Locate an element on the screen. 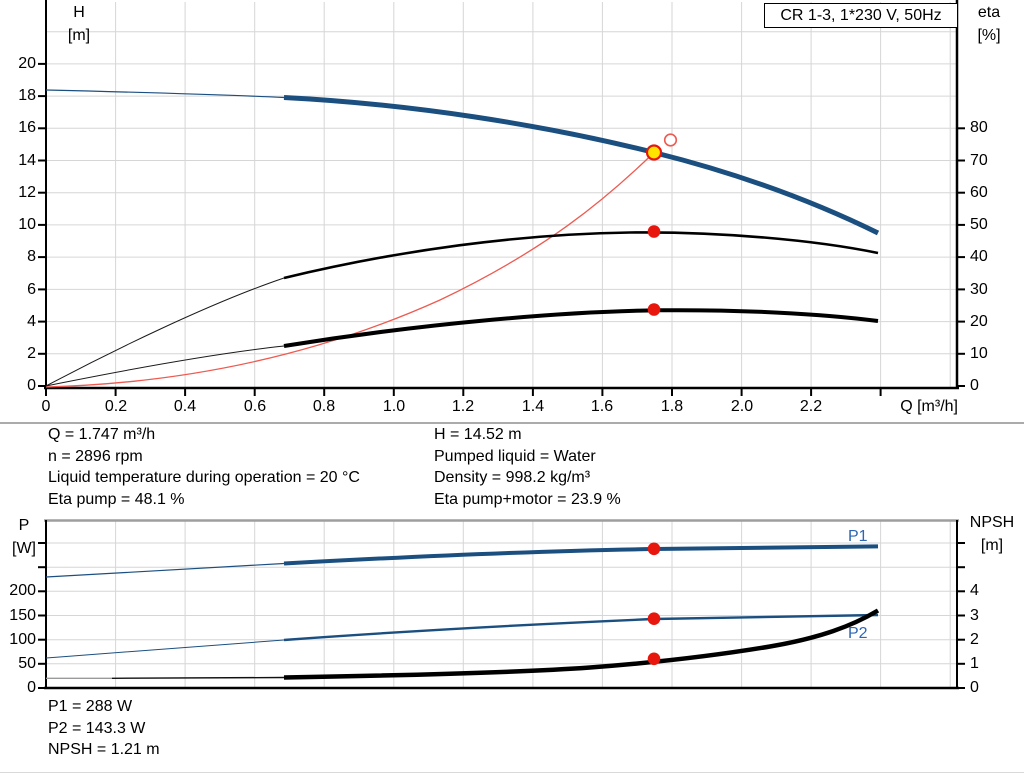  eta-pump-operating-point is located at coordinates (654, 231).